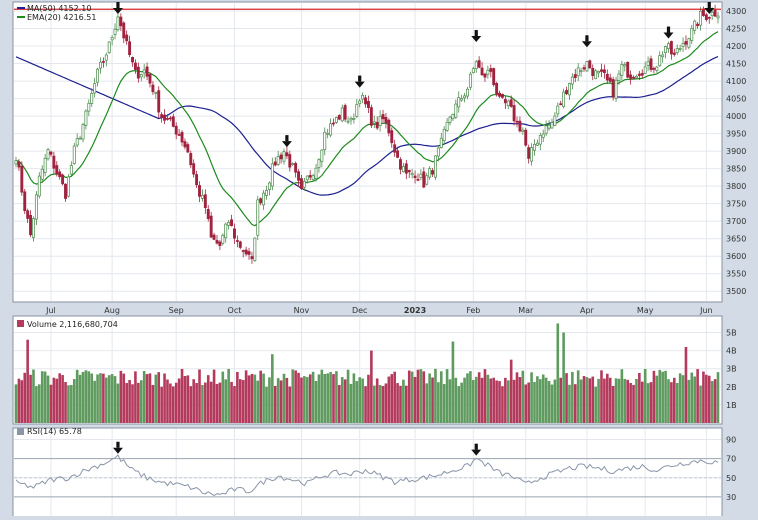 Image resolution: width=758 pixels, height=520 pixels. Describe the element at coordinates (176, 310) in the screenshot. I see `date-tick-label: Sep` at that location.